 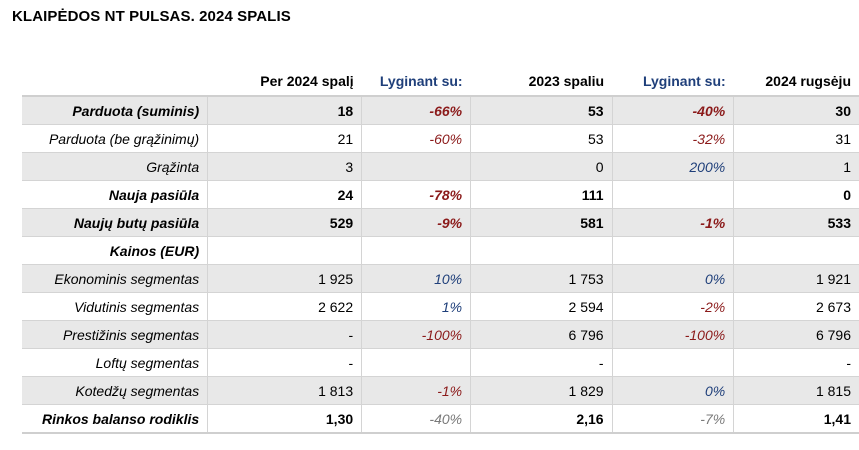 What do you see at coordinates (115, 194) in the screenshot?
I see `row-label: Nauja pasiūla` at bounding box center [115, 194].